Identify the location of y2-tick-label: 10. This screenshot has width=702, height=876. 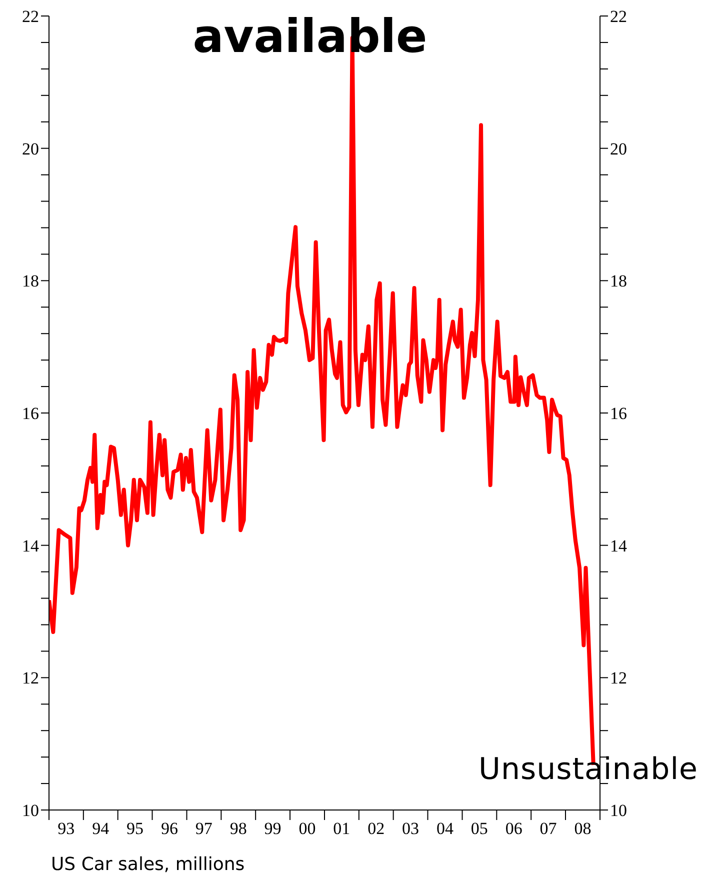
(618, 810).